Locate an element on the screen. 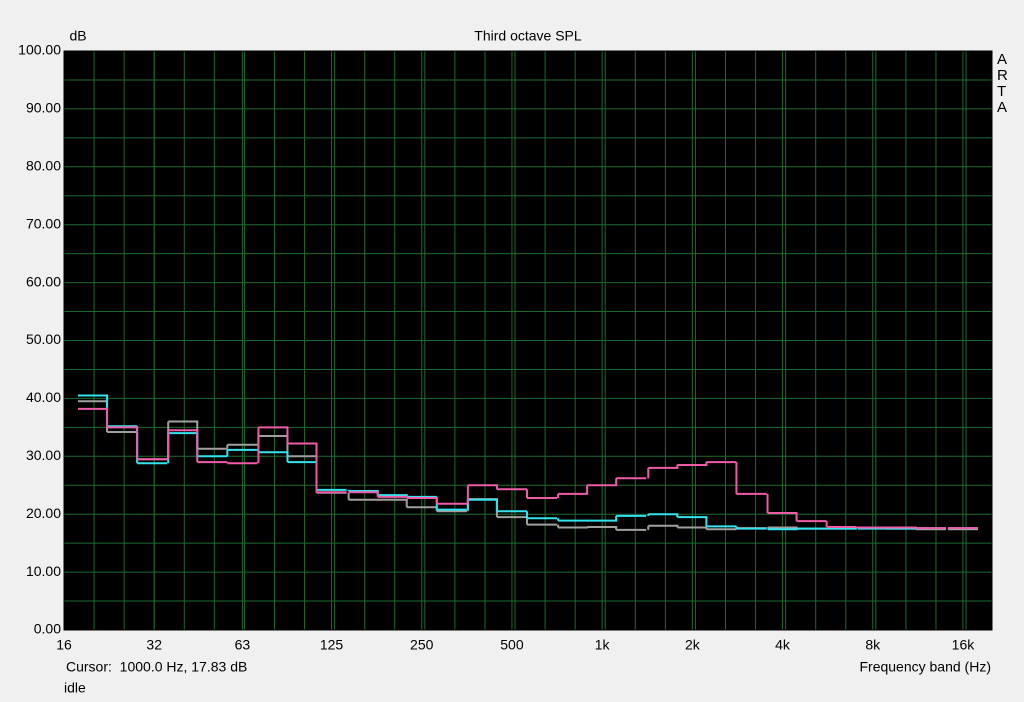  y-axis-label: dB is located at coordinates (77, 36).